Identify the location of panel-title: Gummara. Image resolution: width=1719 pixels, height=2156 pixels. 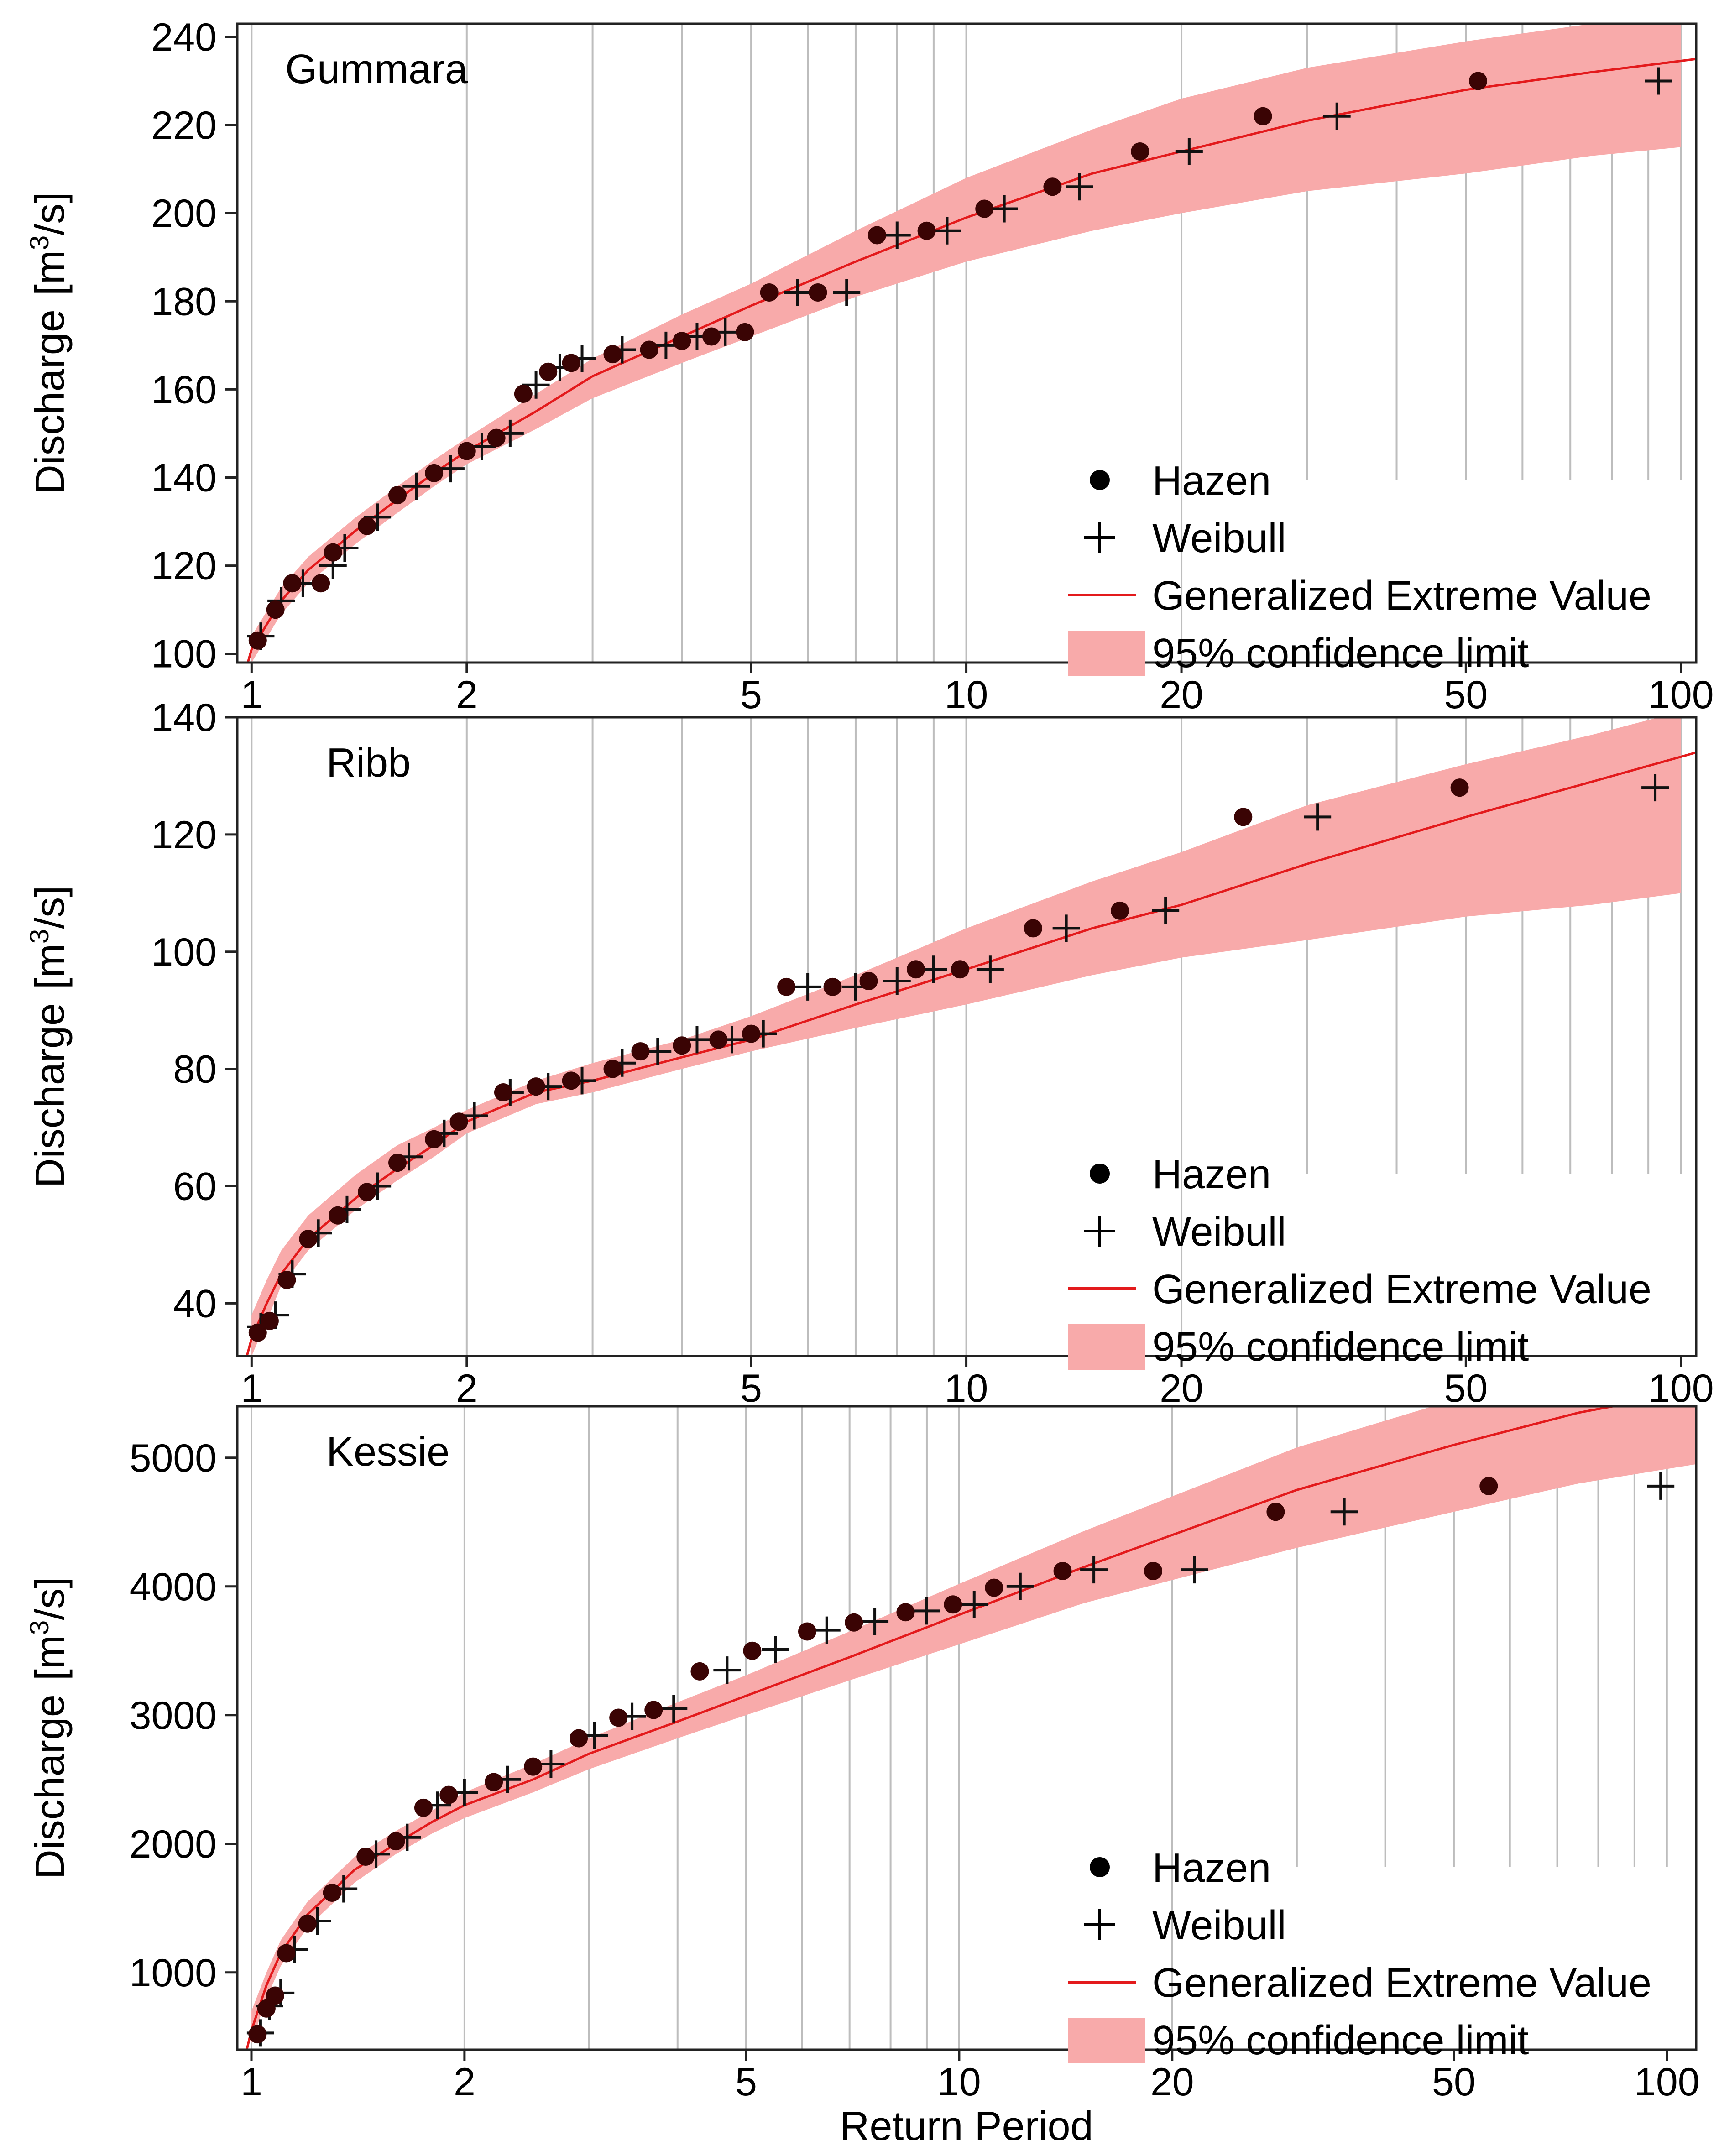
(377, 69).